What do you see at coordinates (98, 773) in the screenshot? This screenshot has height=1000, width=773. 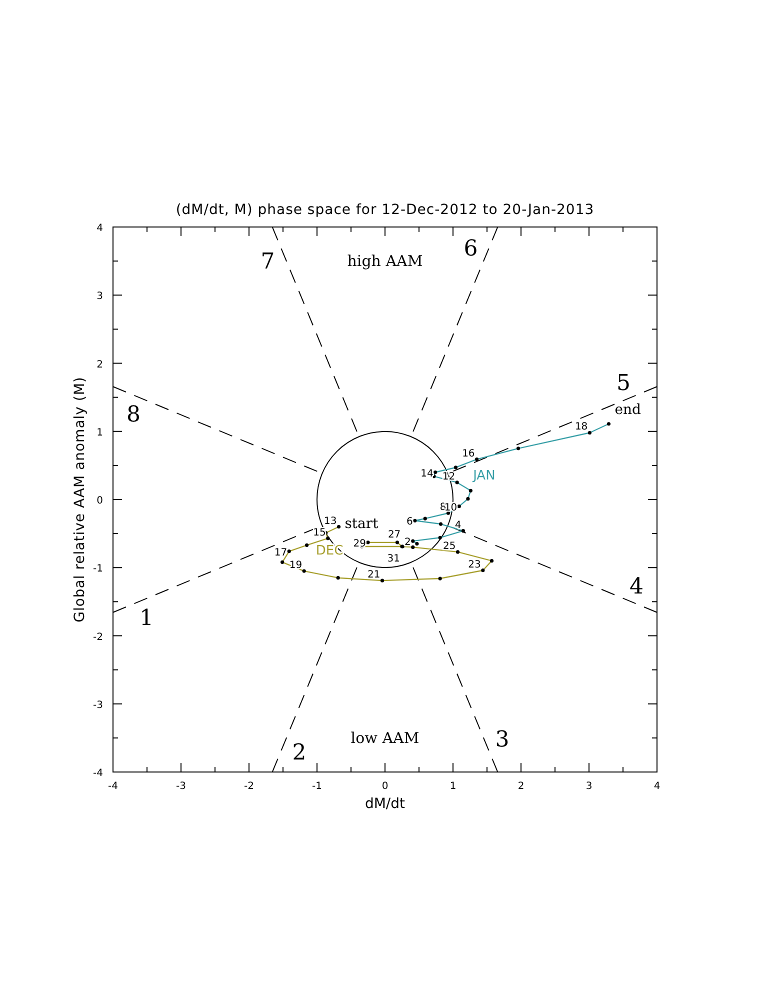 I see `y-tick-label: -4` at bounding box center [98, 773].